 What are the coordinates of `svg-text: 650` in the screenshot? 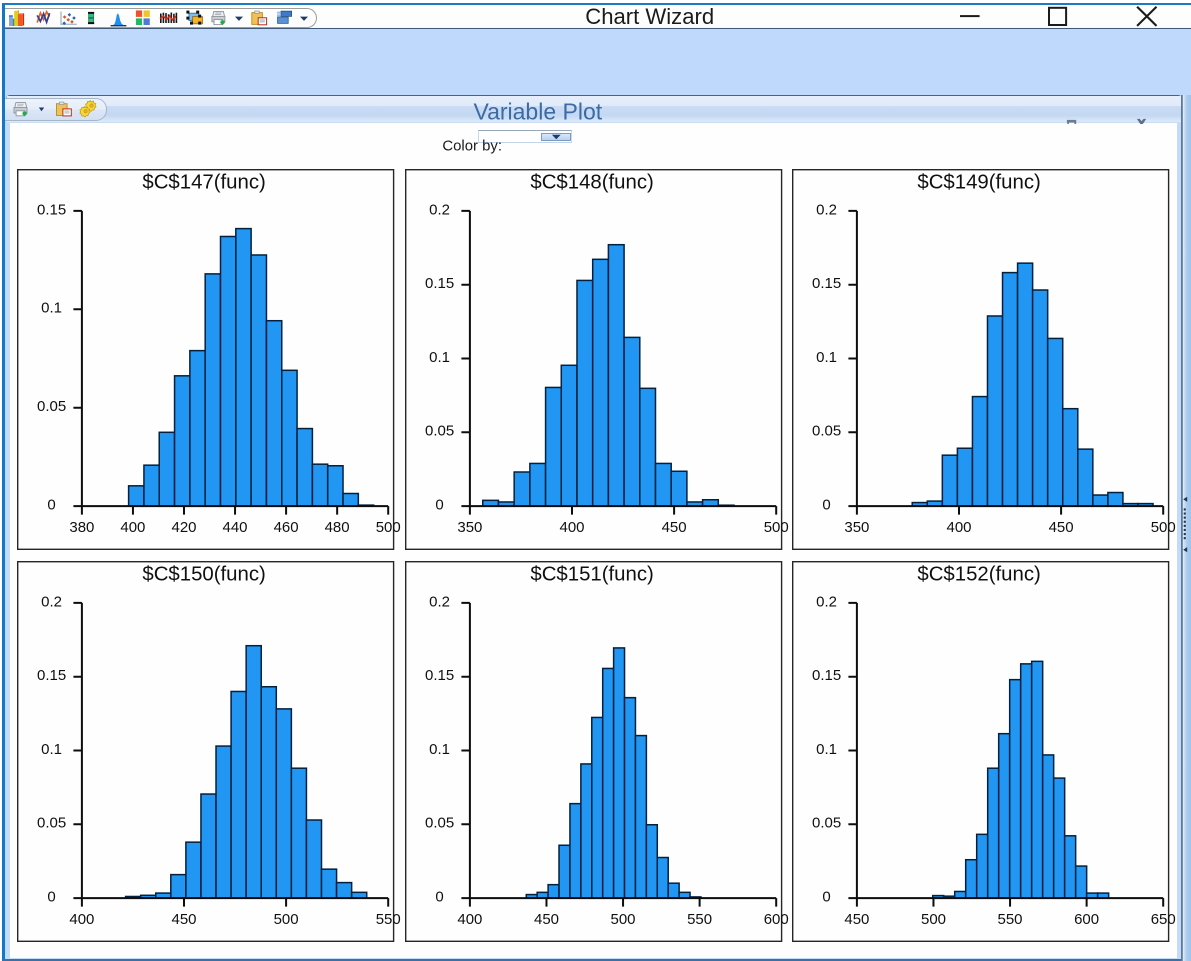 It's located at (1163, 918).